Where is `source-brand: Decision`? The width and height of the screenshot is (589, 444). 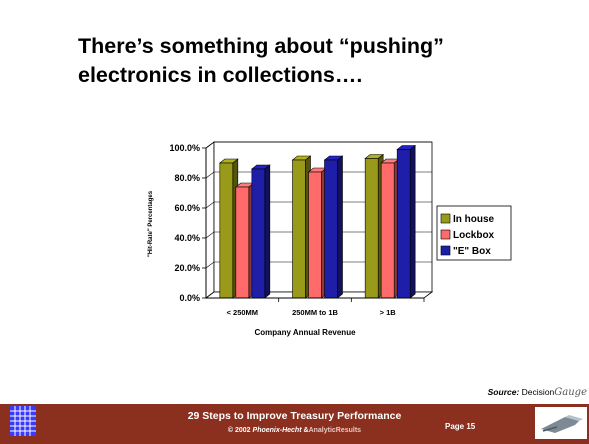 source-brand: Decision is located at coordinates (538, 392).